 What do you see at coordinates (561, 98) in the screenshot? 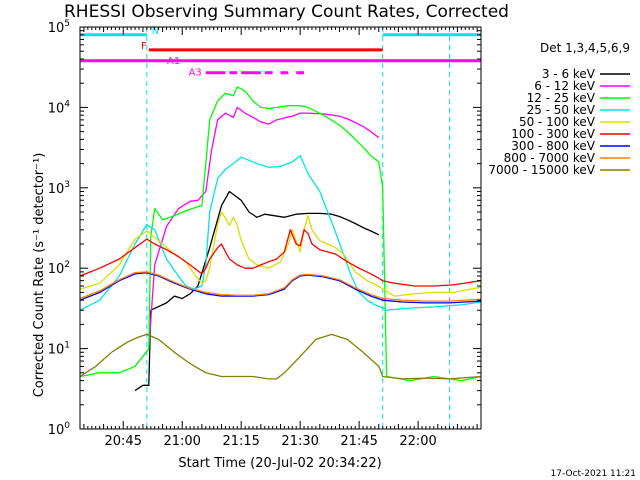
I see `legend-label: 12 - 25 keV` at bounding box center [561, 98].